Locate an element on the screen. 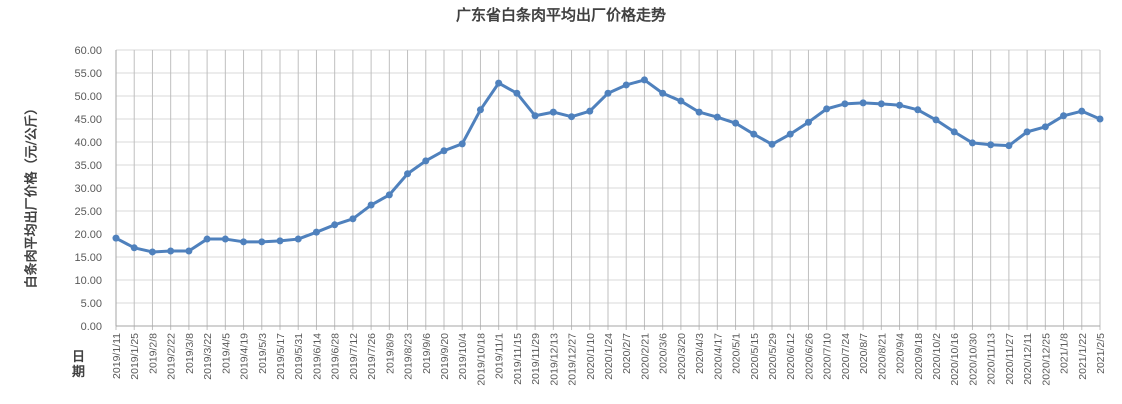  y-tick-label: 15.00 is located at coordinates (88, 258).